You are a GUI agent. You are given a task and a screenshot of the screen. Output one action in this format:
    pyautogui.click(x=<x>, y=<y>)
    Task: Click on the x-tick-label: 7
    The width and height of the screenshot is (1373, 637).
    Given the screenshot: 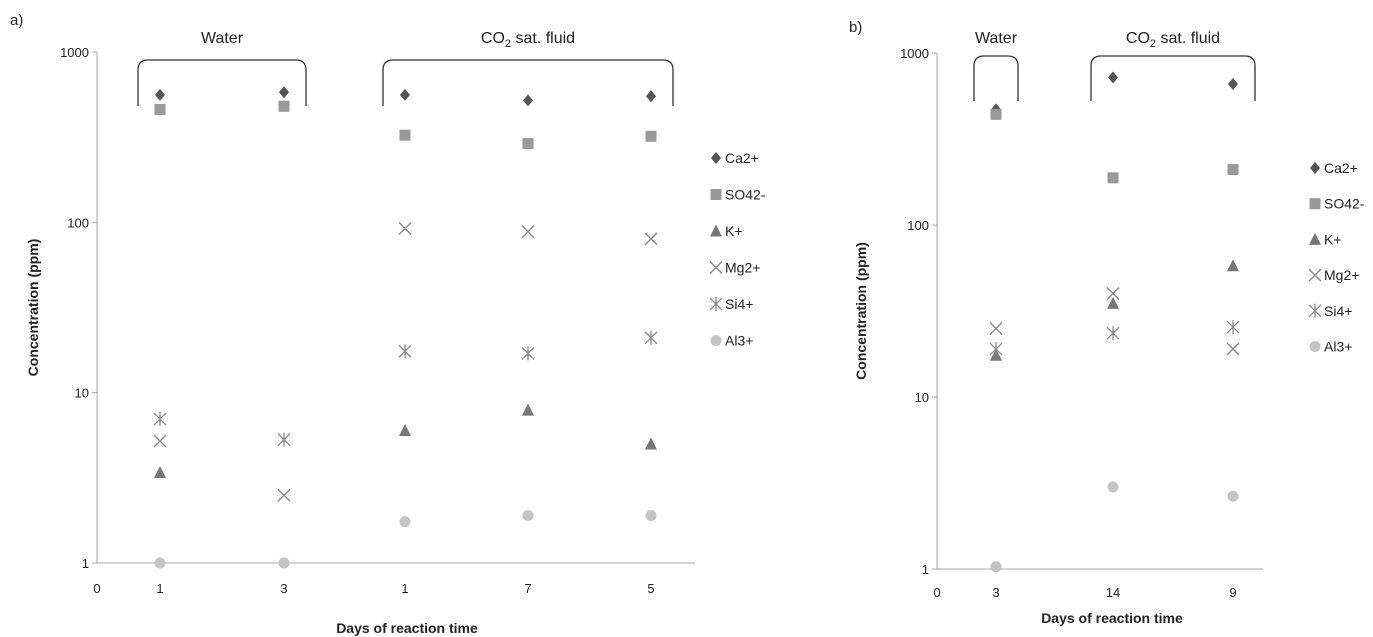 What is the action you would take?
    pyautogui.click(x=527, y=588)
    